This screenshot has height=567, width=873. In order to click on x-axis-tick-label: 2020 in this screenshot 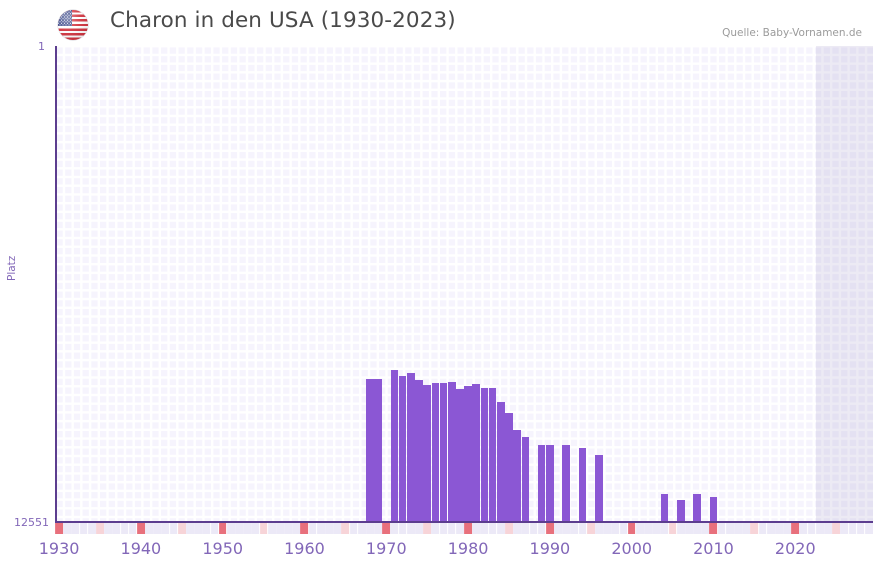, I will do `click(795, 548)`.